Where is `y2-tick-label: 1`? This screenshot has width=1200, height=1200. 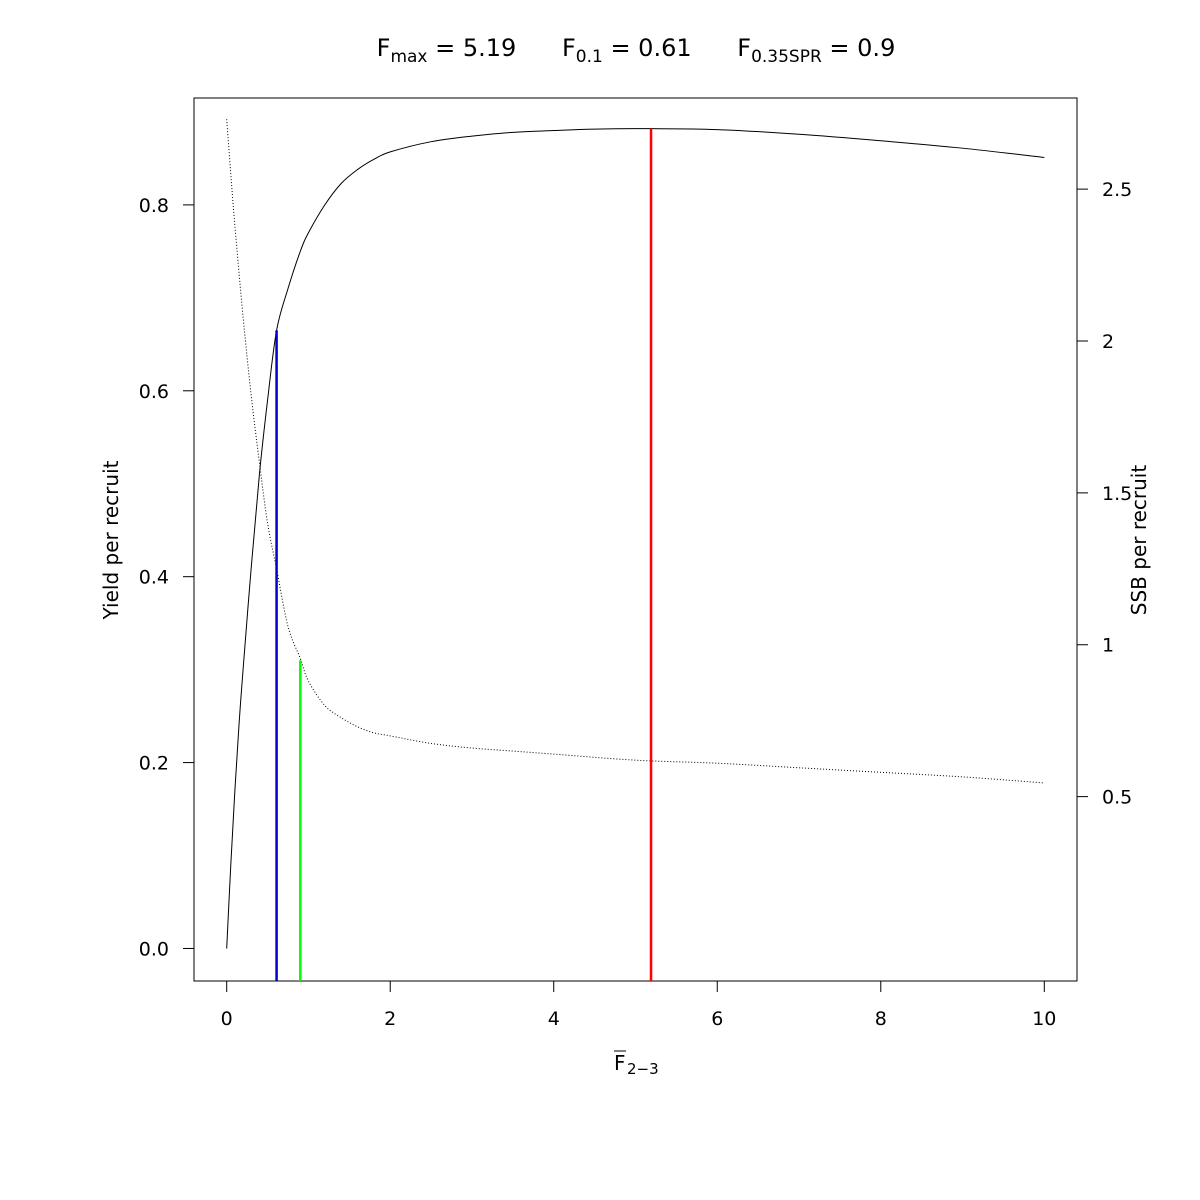
y2-tick-label: 1 is located at coordinates (1108, 646).